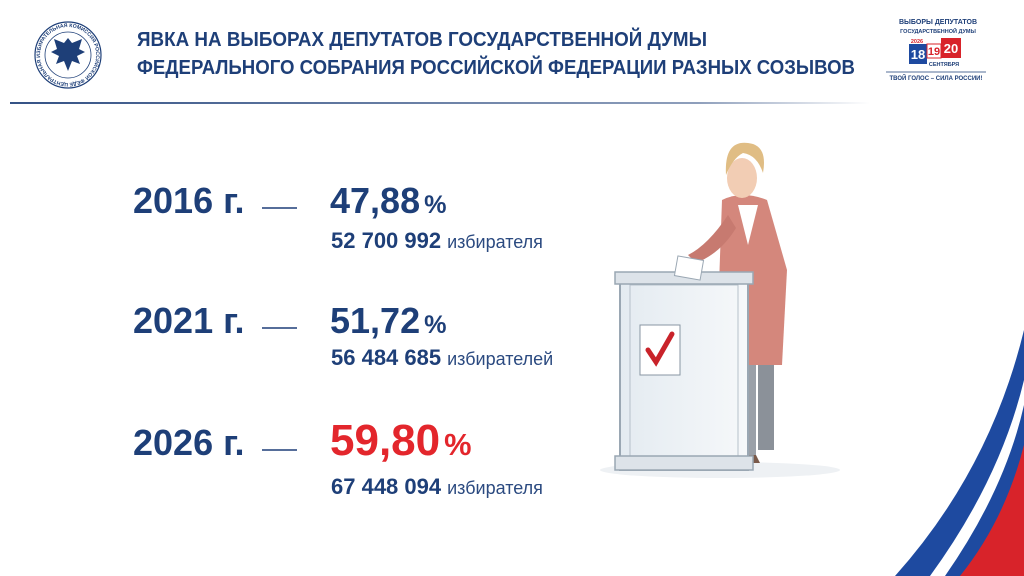 The height and width of the screenshot is (576, 1024). I want to click on logo-day: 20, so click(951, 48).